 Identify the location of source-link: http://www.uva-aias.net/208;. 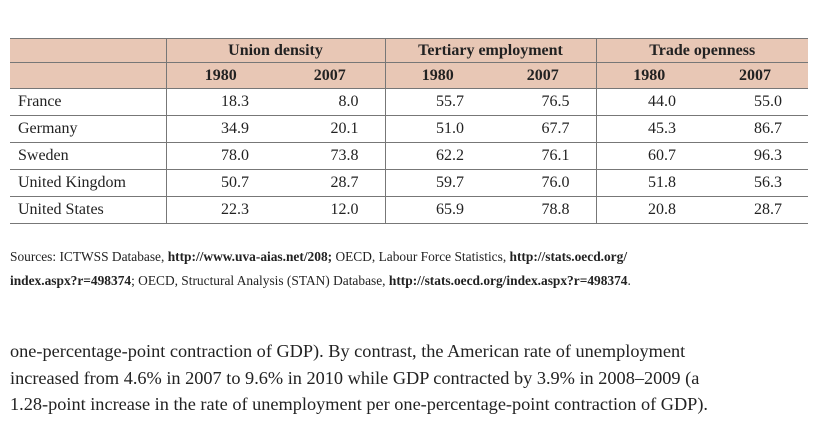
(250, 256).